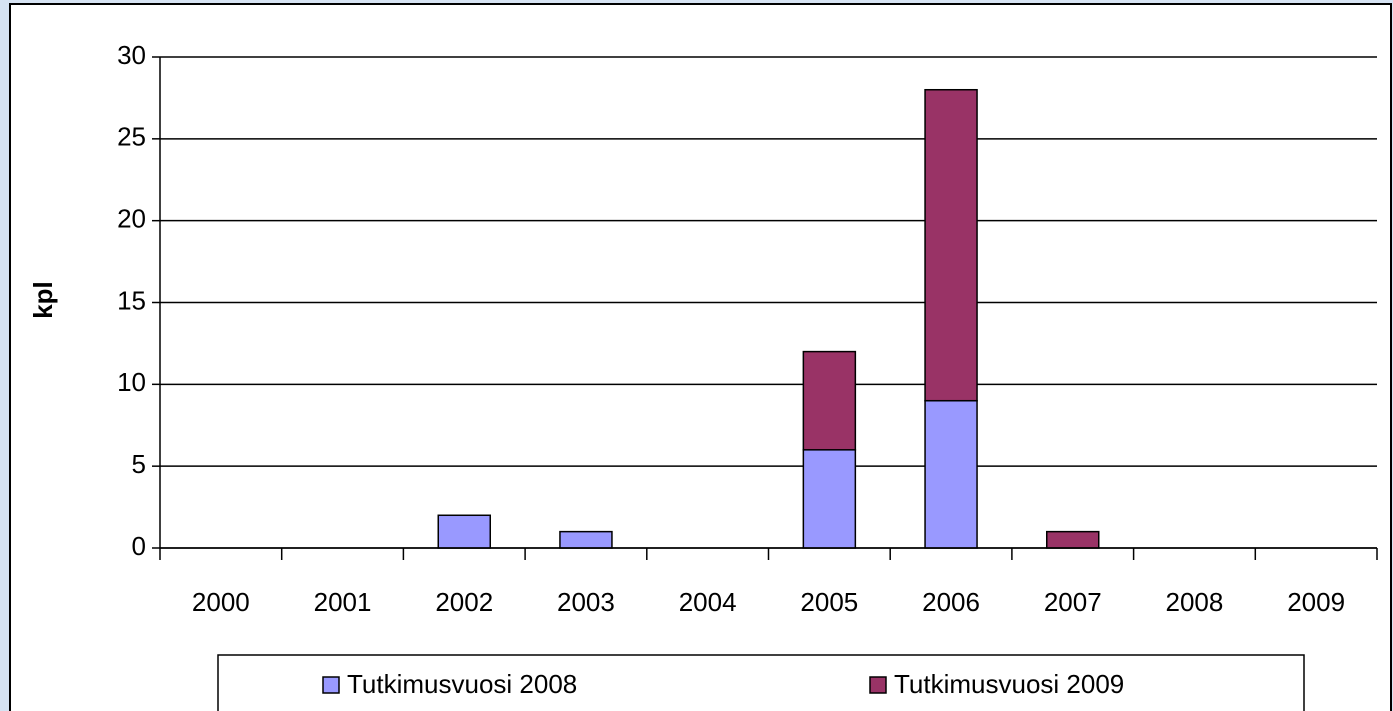 This screenshot has height=711, width=1393. What do you see at coordinates (131, 55) in the screenshot?
I see `y-tick-label: 30` at bounding box center [131, 55].